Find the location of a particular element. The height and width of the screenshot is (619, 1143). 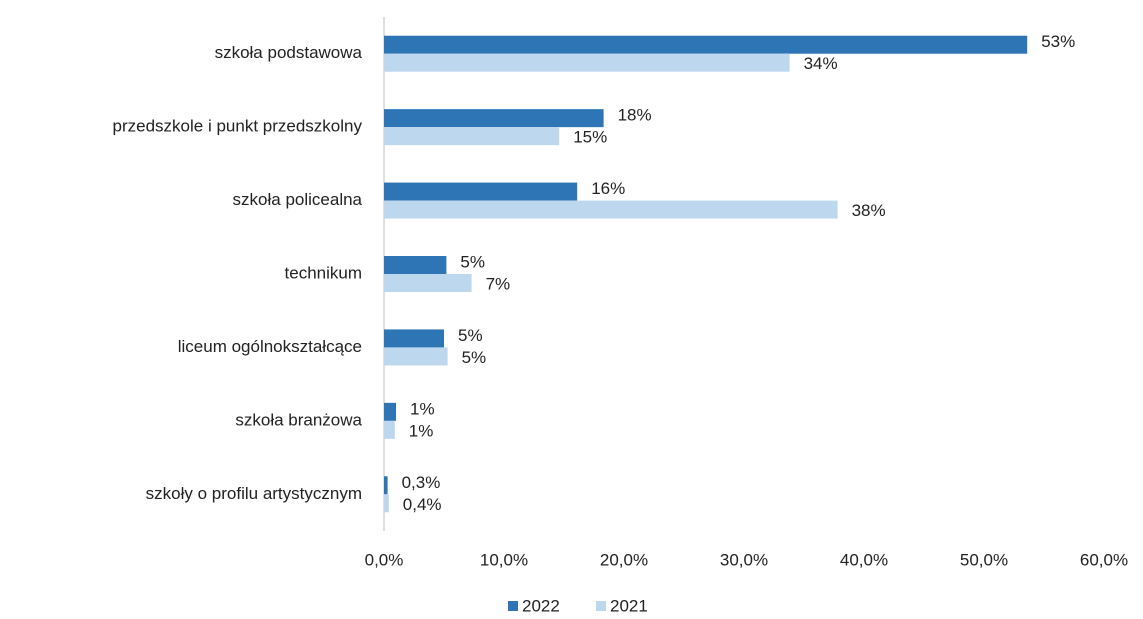

x-tick-label: 60,0% is located at coordinates (1104, 559).